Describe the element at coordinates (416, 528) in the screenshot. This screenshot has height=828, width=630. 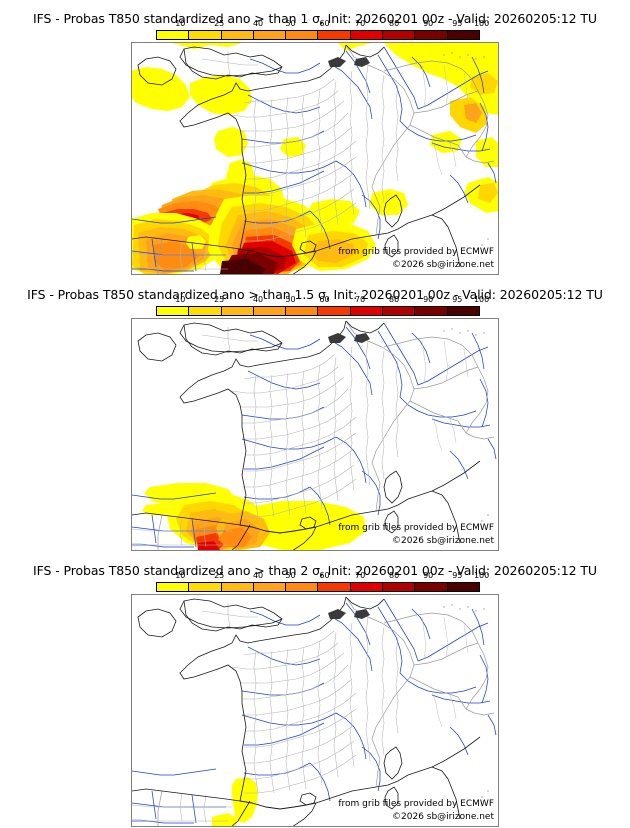
I see `attribution-ecmwf-2: from grib files provided by ECMWF` at that location.